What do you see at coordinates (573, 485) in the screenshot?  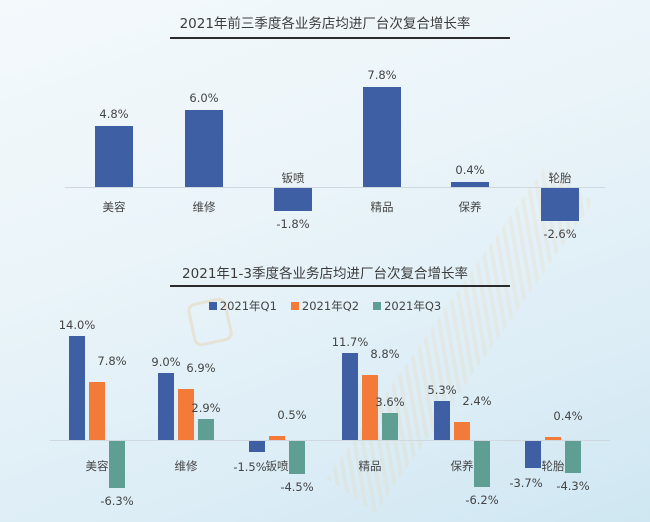 I see `chart2-value-label: -4.3%` at bounding box center [573, 485].